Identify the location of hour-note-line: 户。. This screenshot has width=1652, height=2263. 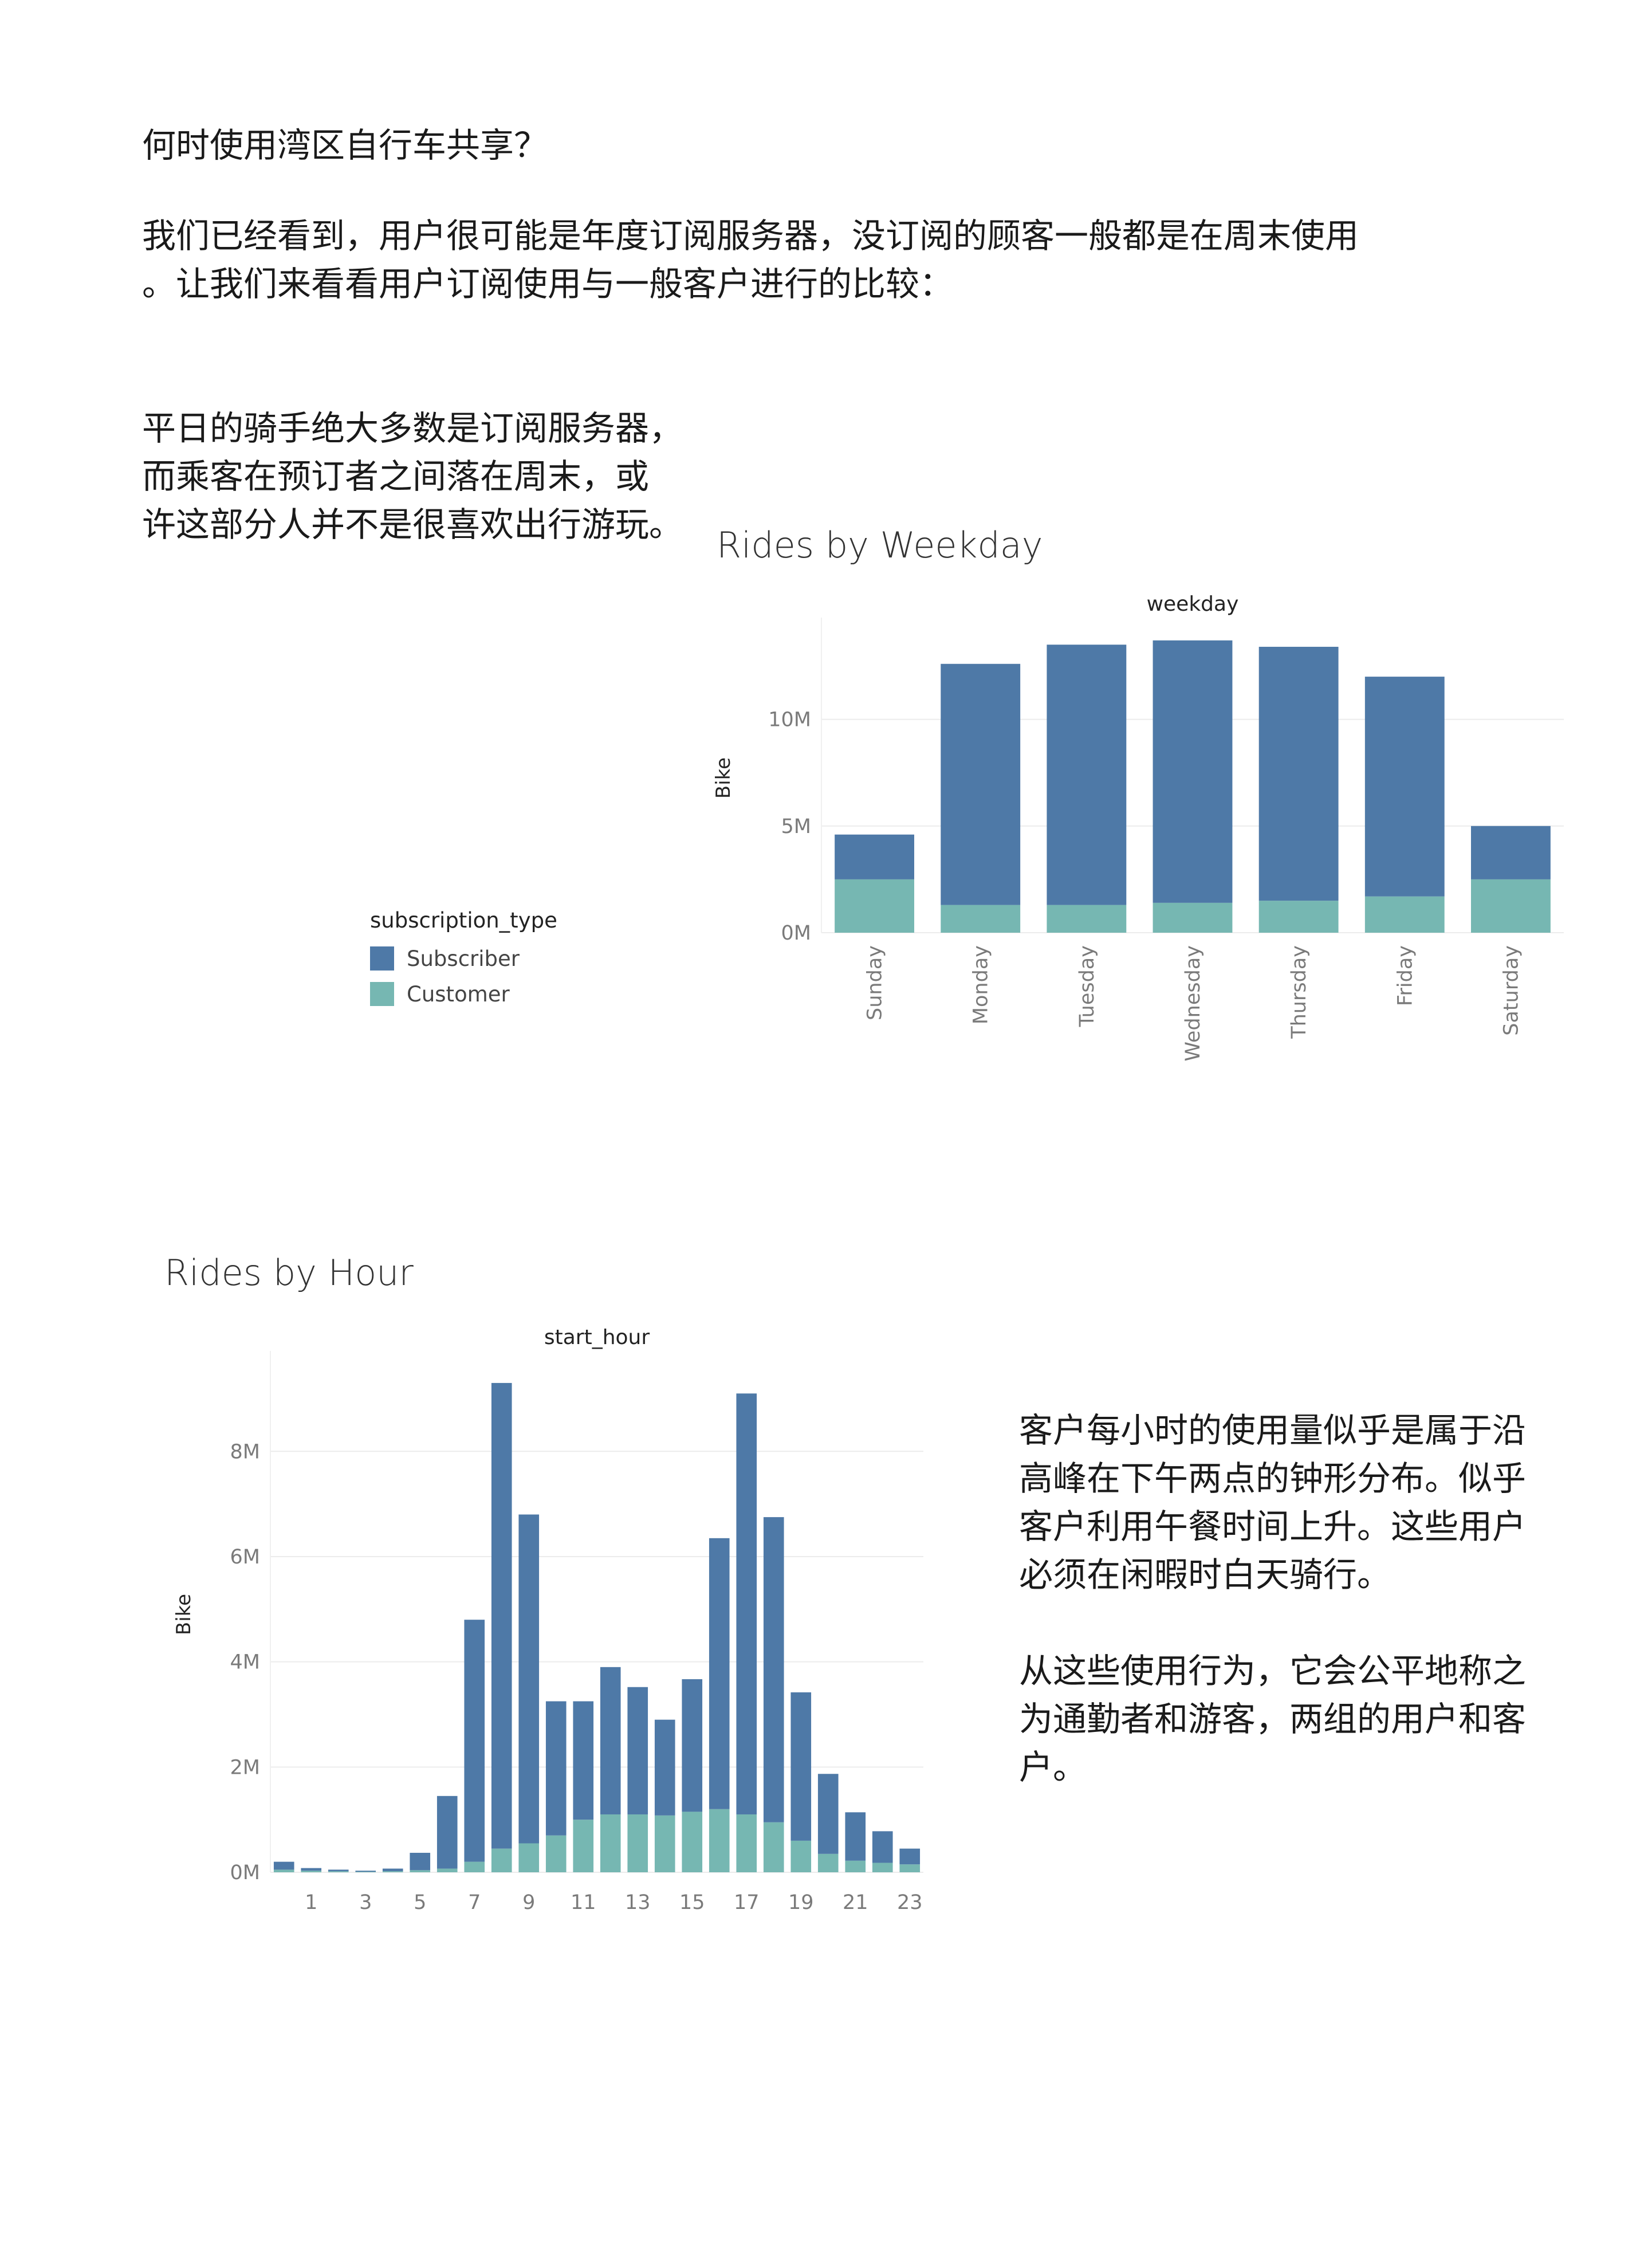
(1053, 1767).